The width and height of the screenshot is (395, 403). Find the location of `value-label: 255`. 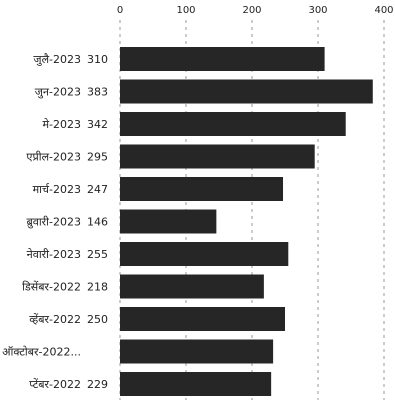

value-label: 255 is located at coordinates (97, 254).